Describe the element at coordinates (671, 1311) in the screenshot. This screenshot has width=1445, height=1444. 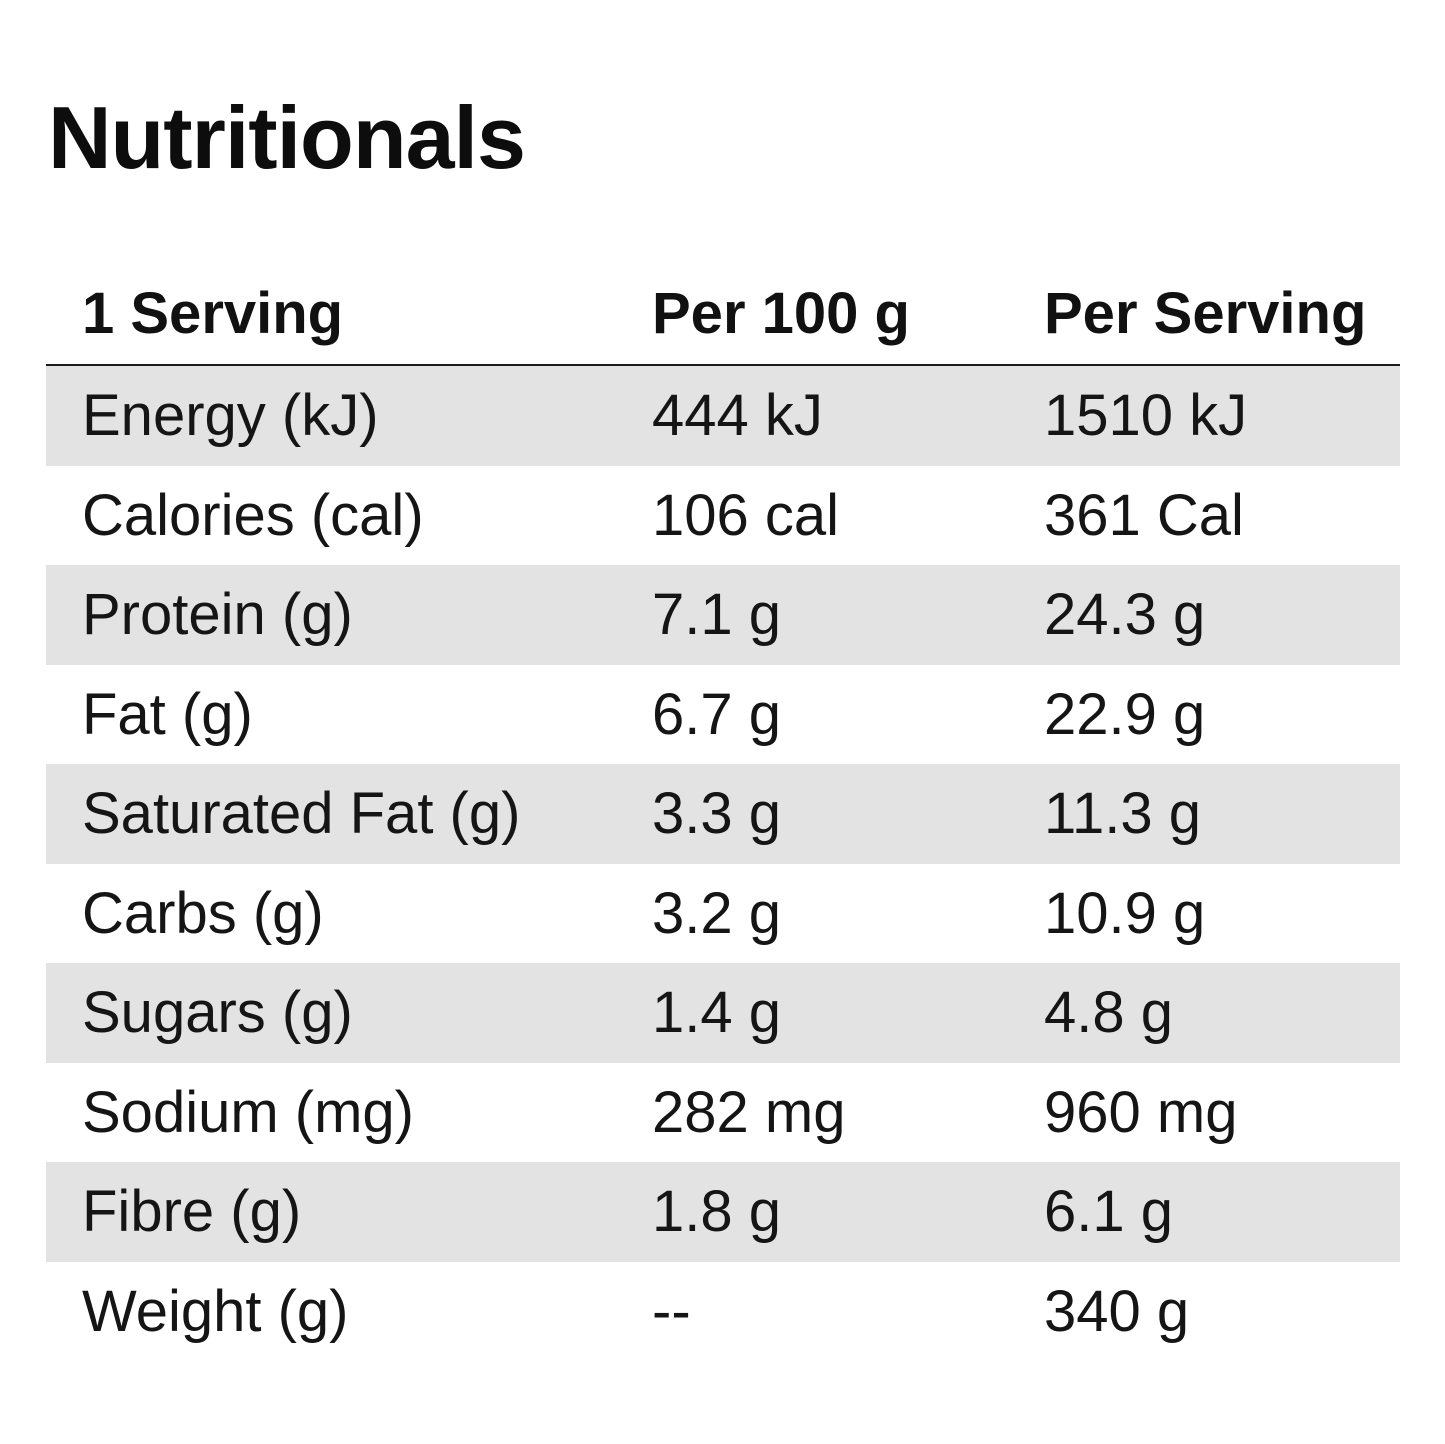
I see `per-100g-value: --` at that location.